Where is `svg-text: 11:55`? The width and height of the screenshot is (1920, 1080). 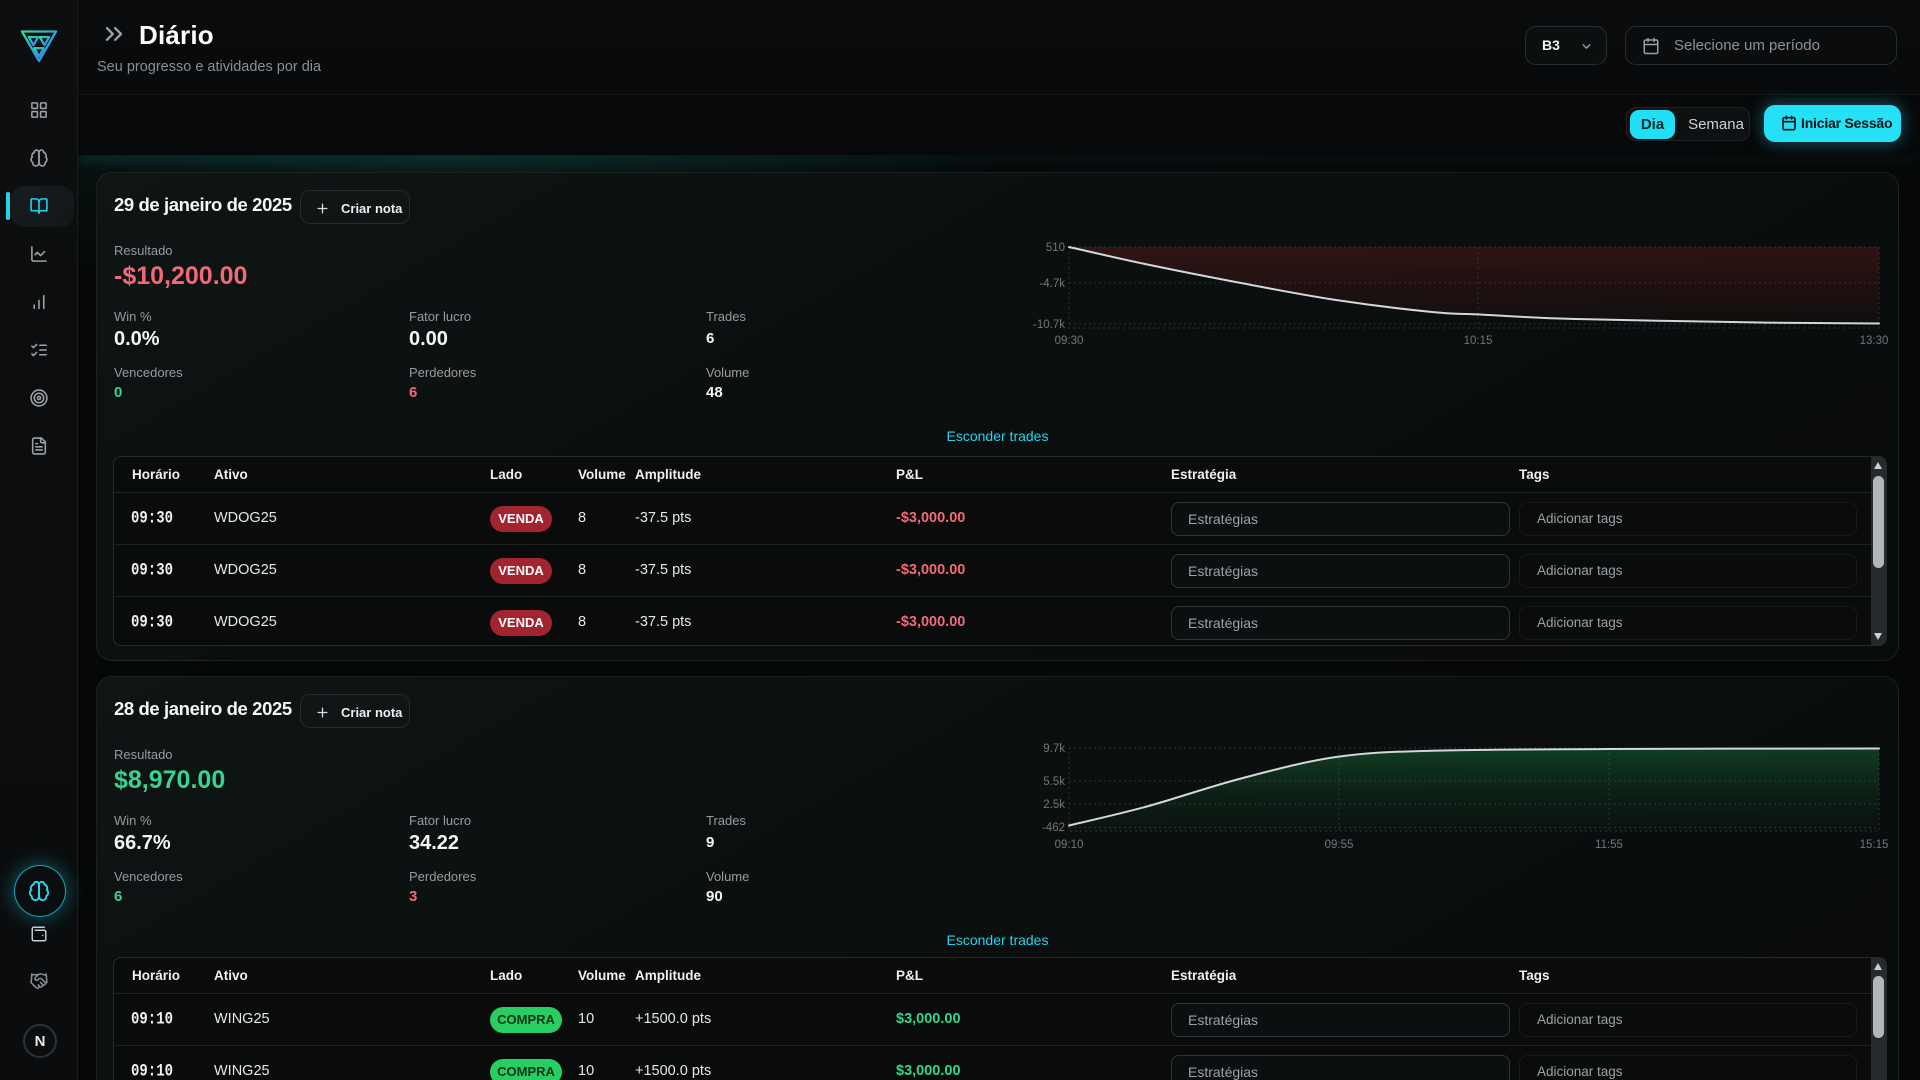
svg-text: 11:55 is located at coordinates (1609, 845).